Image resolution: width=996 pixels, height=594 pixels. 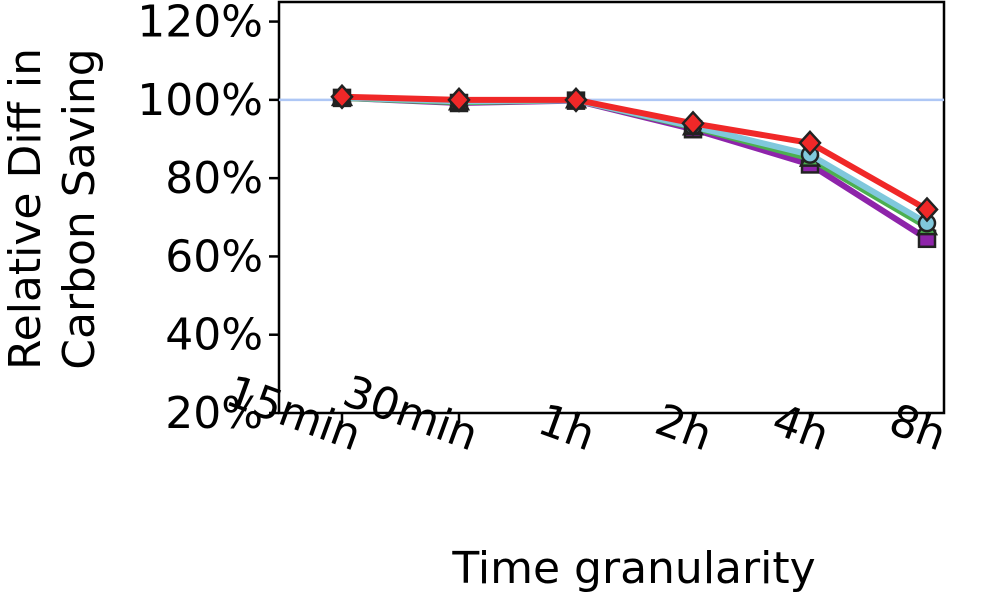 I want to click on y-axis: 20% 40% 60% 80% 100% 120%, so click(x=208, y=219).